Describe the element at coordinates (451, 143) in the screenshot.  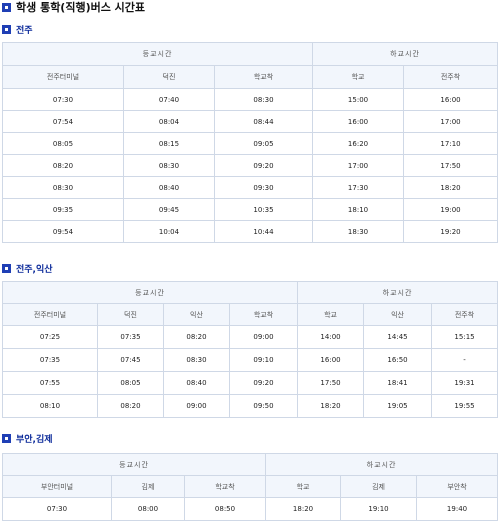
I see `time-cell: 17:10` at that location.